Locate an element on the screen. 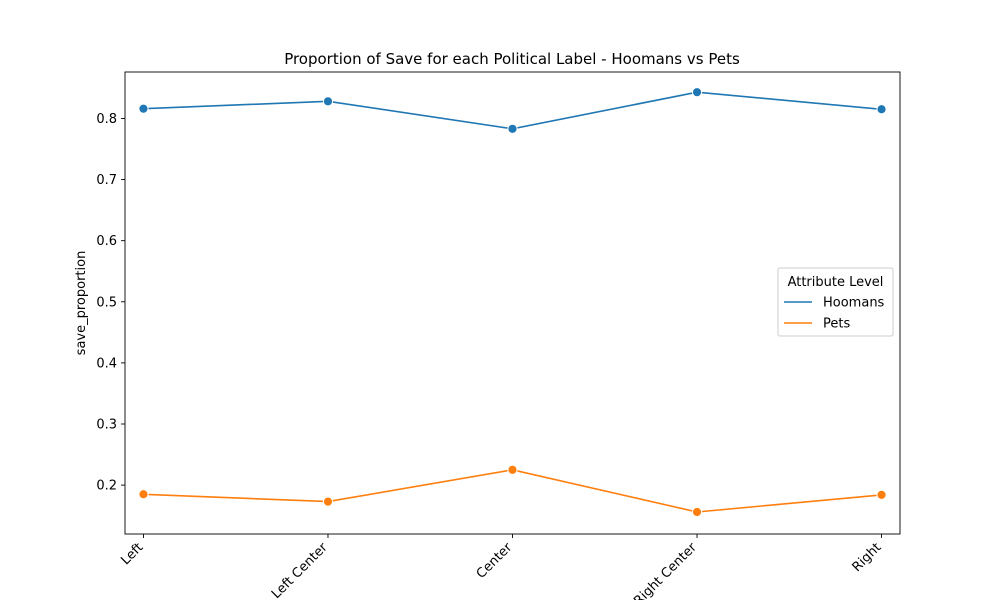 Image resolution: width=1000 pixels, height=604 pixels. y-tick-label: 0.7 is located at coordinates (106, 180).